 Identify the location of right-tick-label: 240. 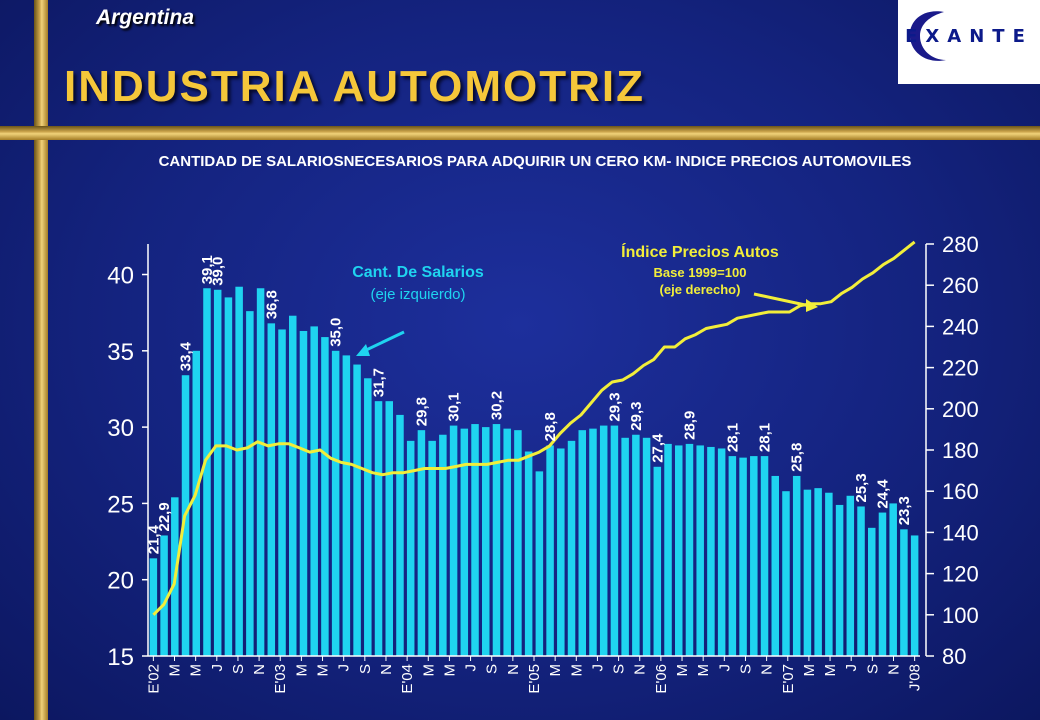
(960, 326).